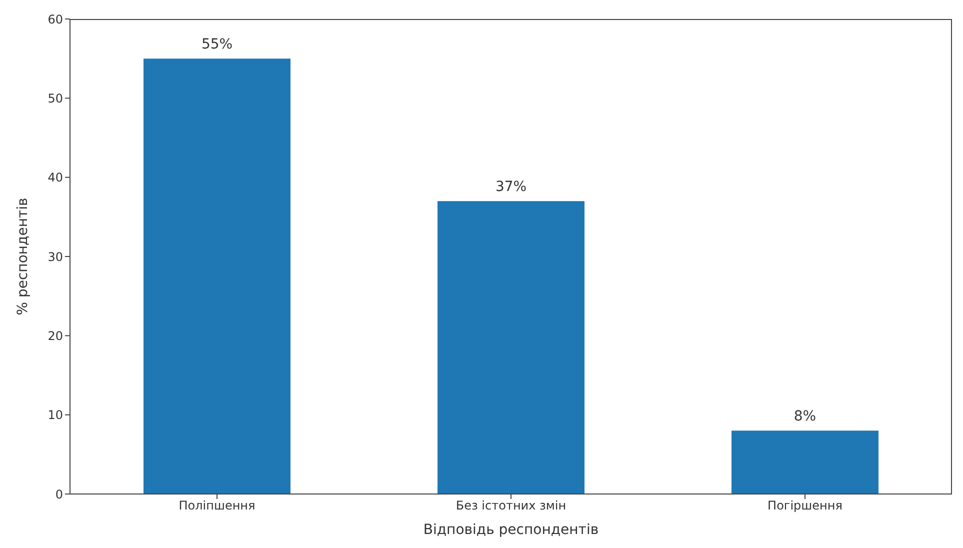 The width and height of the screenshot is (963, 548). I want to click on y-axis-title: % респондентів, so click(22, 257).